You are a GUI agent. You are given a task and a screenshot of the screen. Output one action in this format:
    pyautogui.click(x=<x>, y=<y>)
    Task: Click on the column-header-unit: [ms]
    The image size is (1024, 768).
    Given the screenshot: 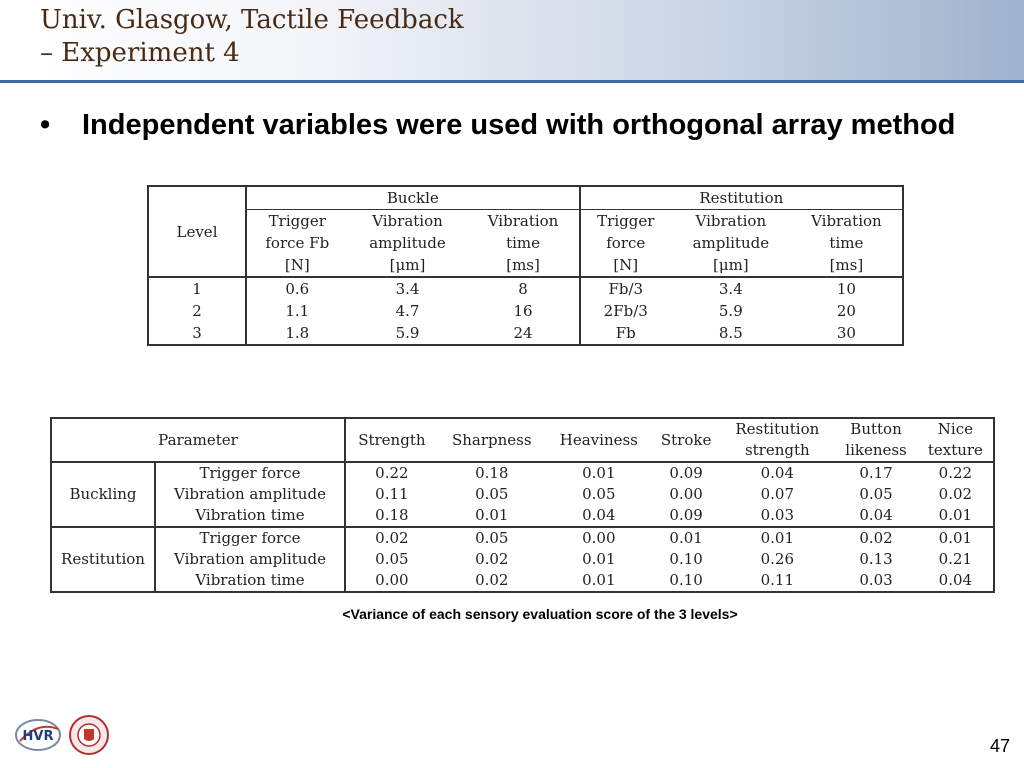 What is the action you would take?
    pyautogui.click(x=846, y=265)
    